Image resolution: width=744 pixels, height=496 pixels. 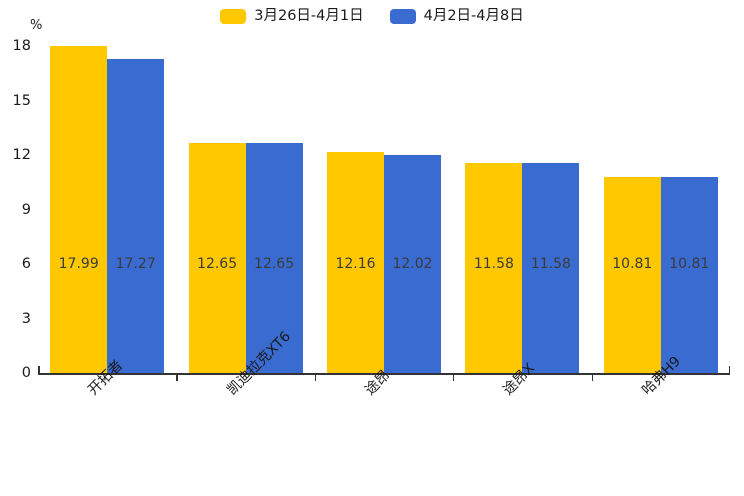 What do you see at coordinates (309, 15) in the screenshot?
I see `legend-label-series-1: 3月26日-4月1日` at bounding box center [309, 15].